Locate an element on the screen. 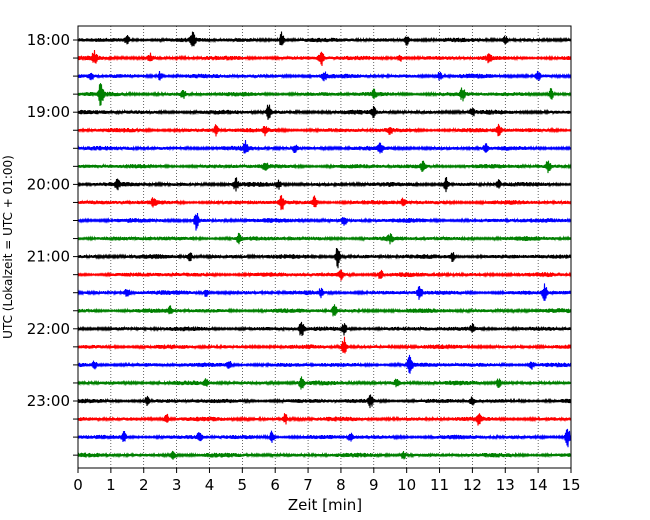  x-tick-label: 4 is located at coordinates (210, 485).